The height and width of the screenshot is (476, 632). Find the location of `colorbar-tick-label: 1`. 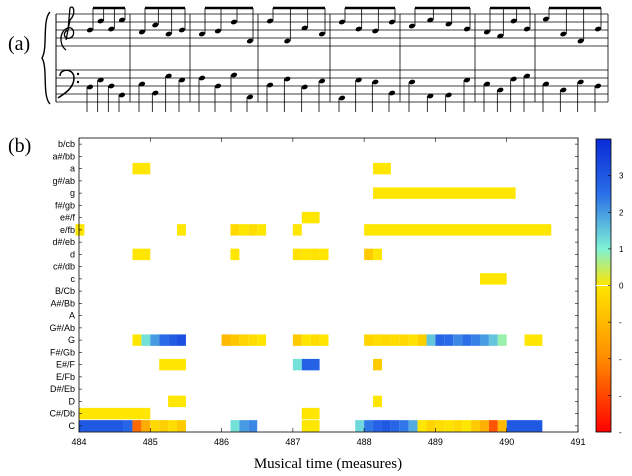

colorbar-tick-label: 1 is located at coordinates (621, 249).